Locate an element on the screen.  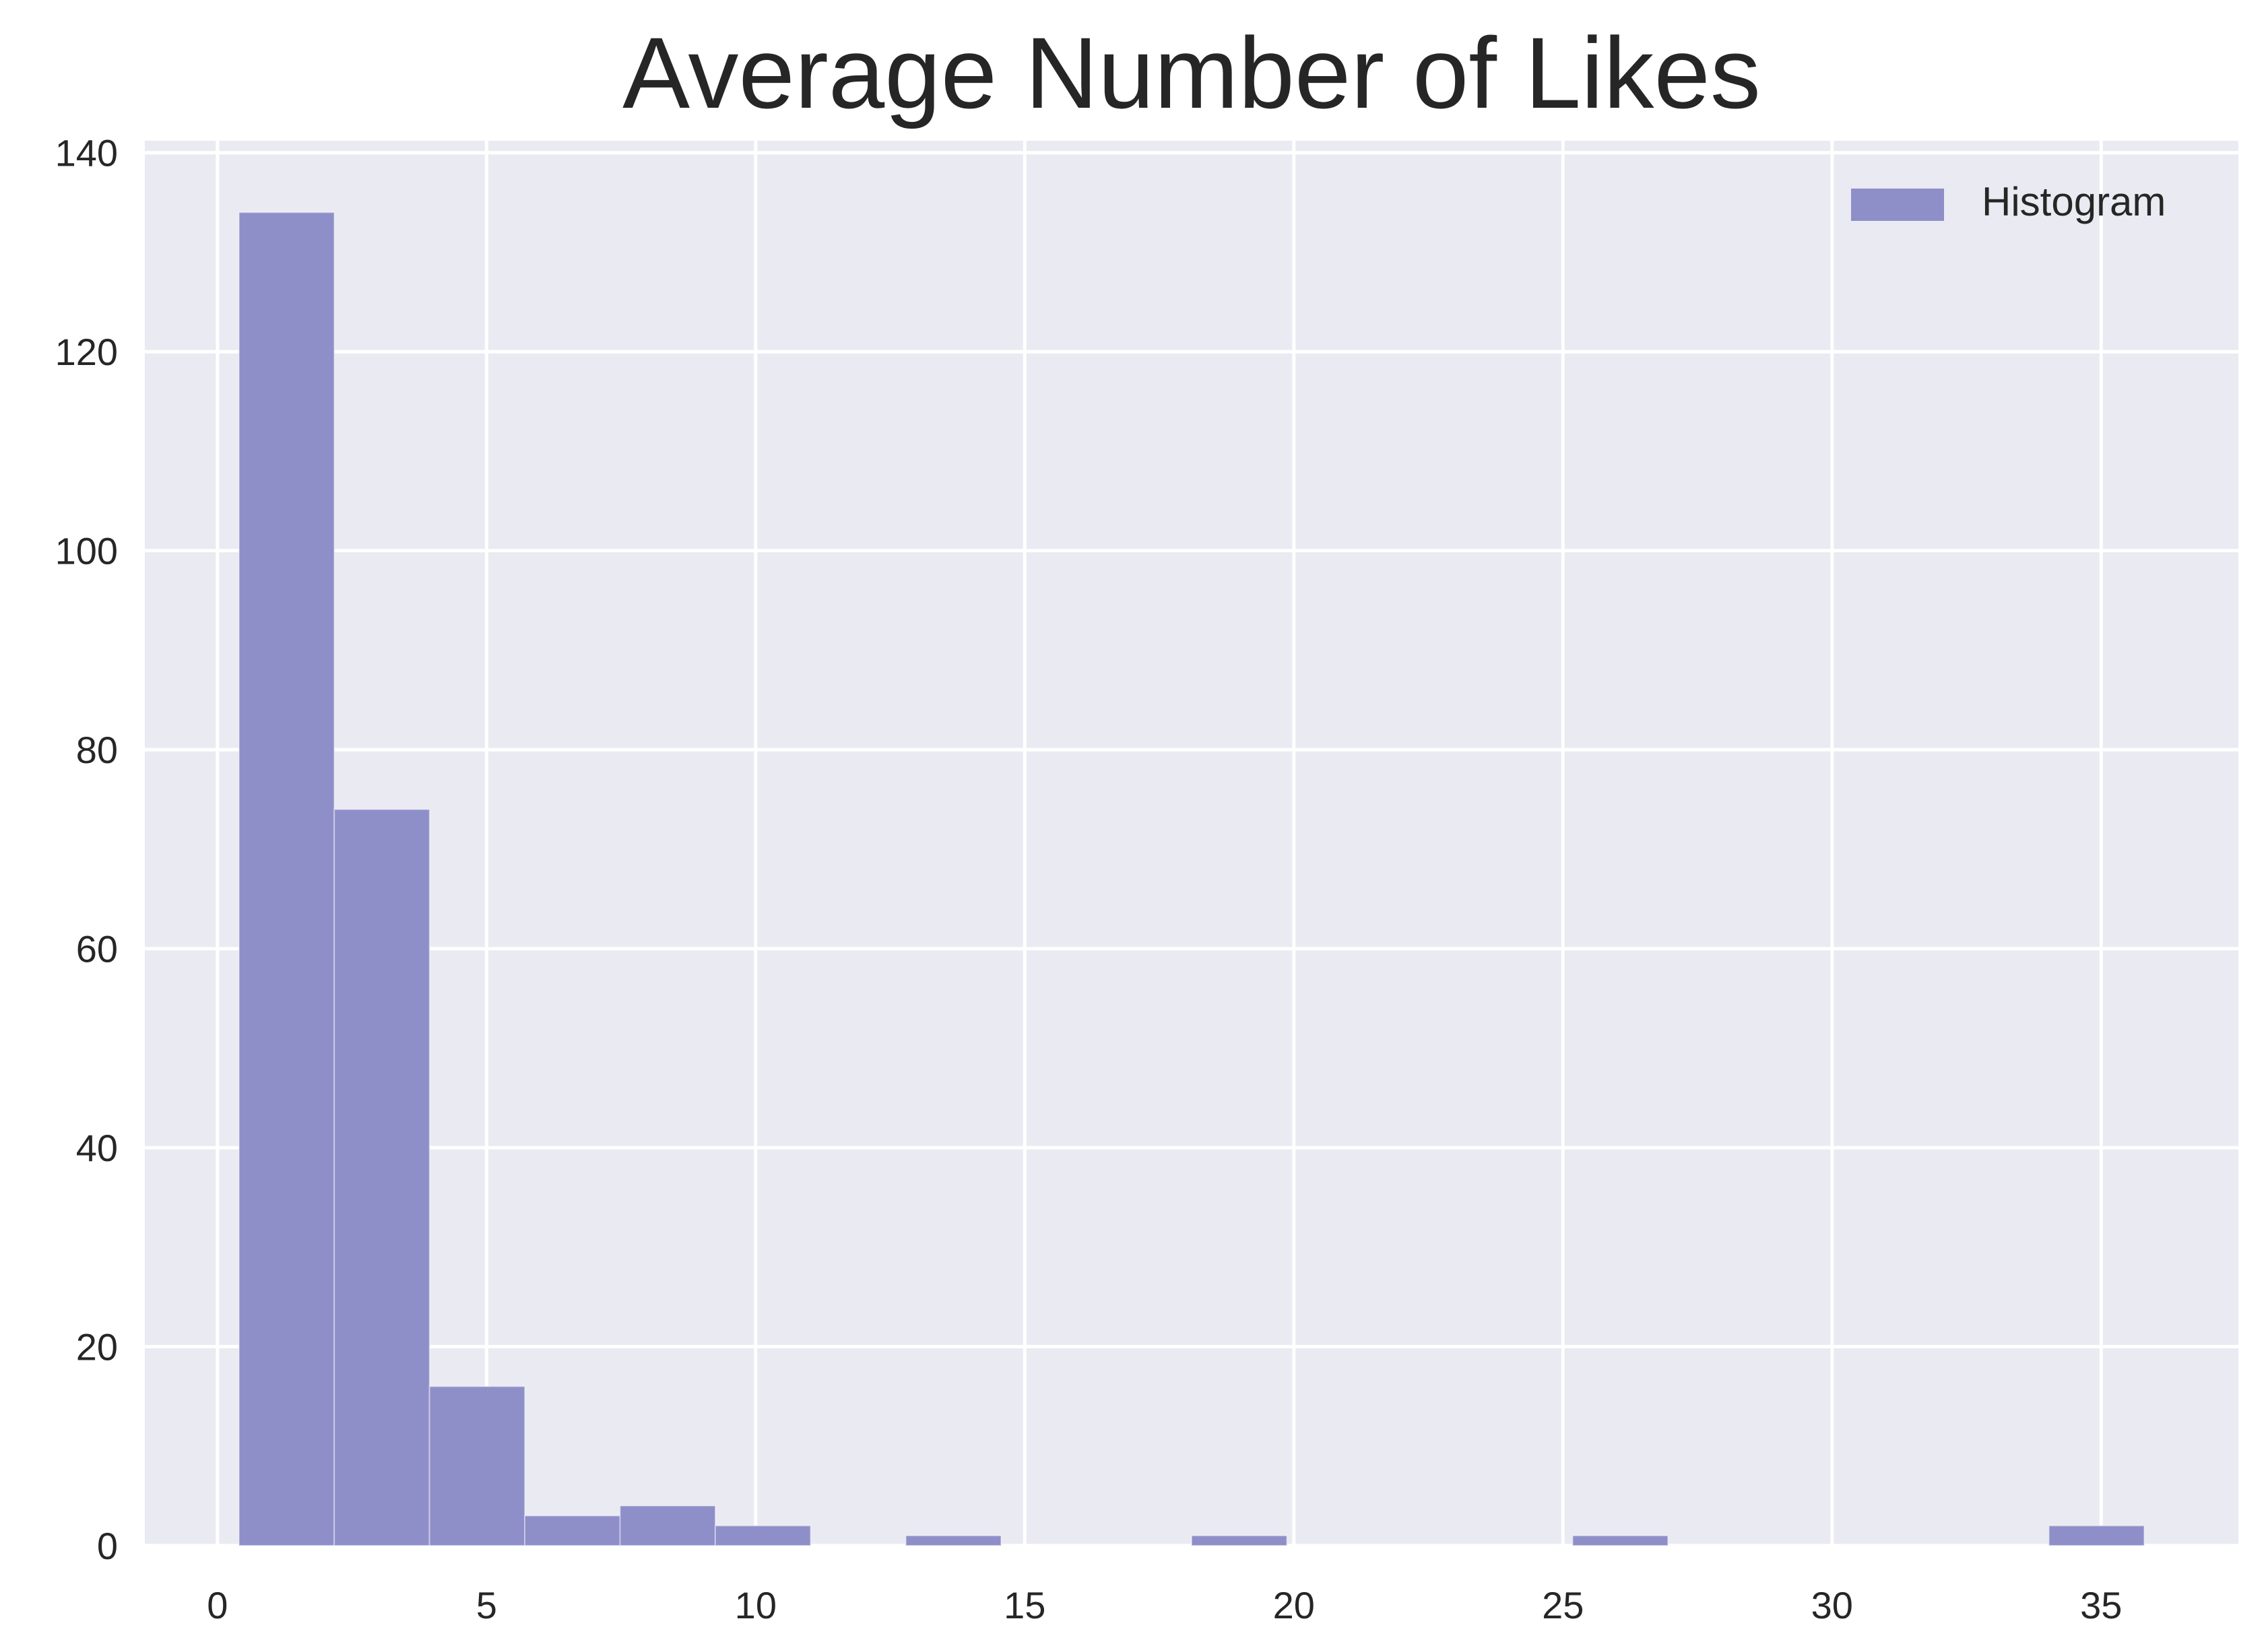
legend: Histogram is located at coordinates (2008, 201).